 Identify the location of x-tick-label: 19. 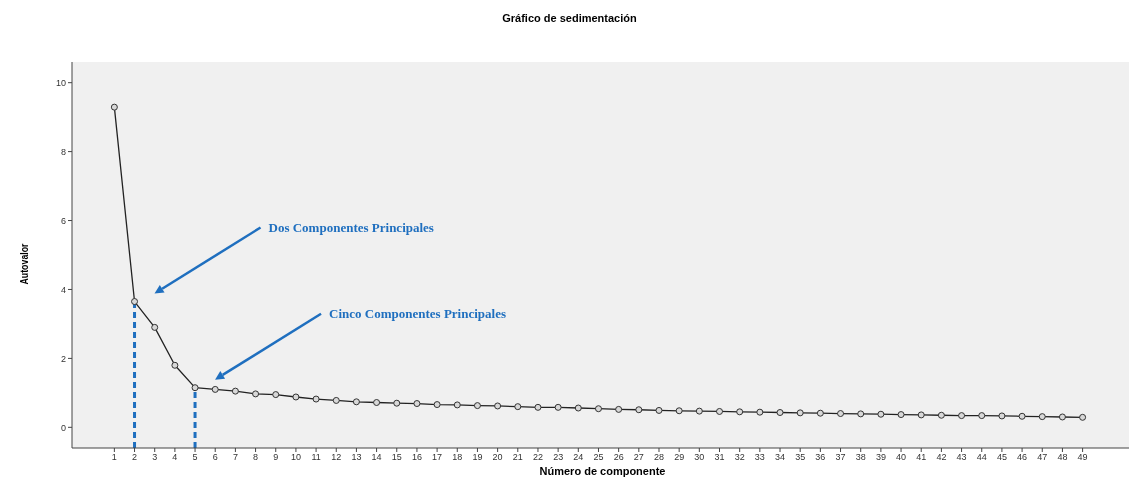
(477, 457).